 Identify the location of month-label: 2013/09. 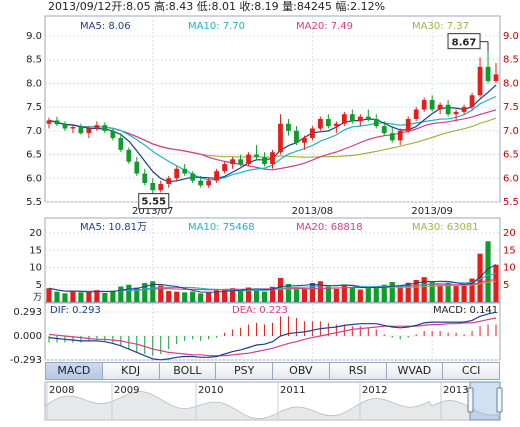
(432, 211).